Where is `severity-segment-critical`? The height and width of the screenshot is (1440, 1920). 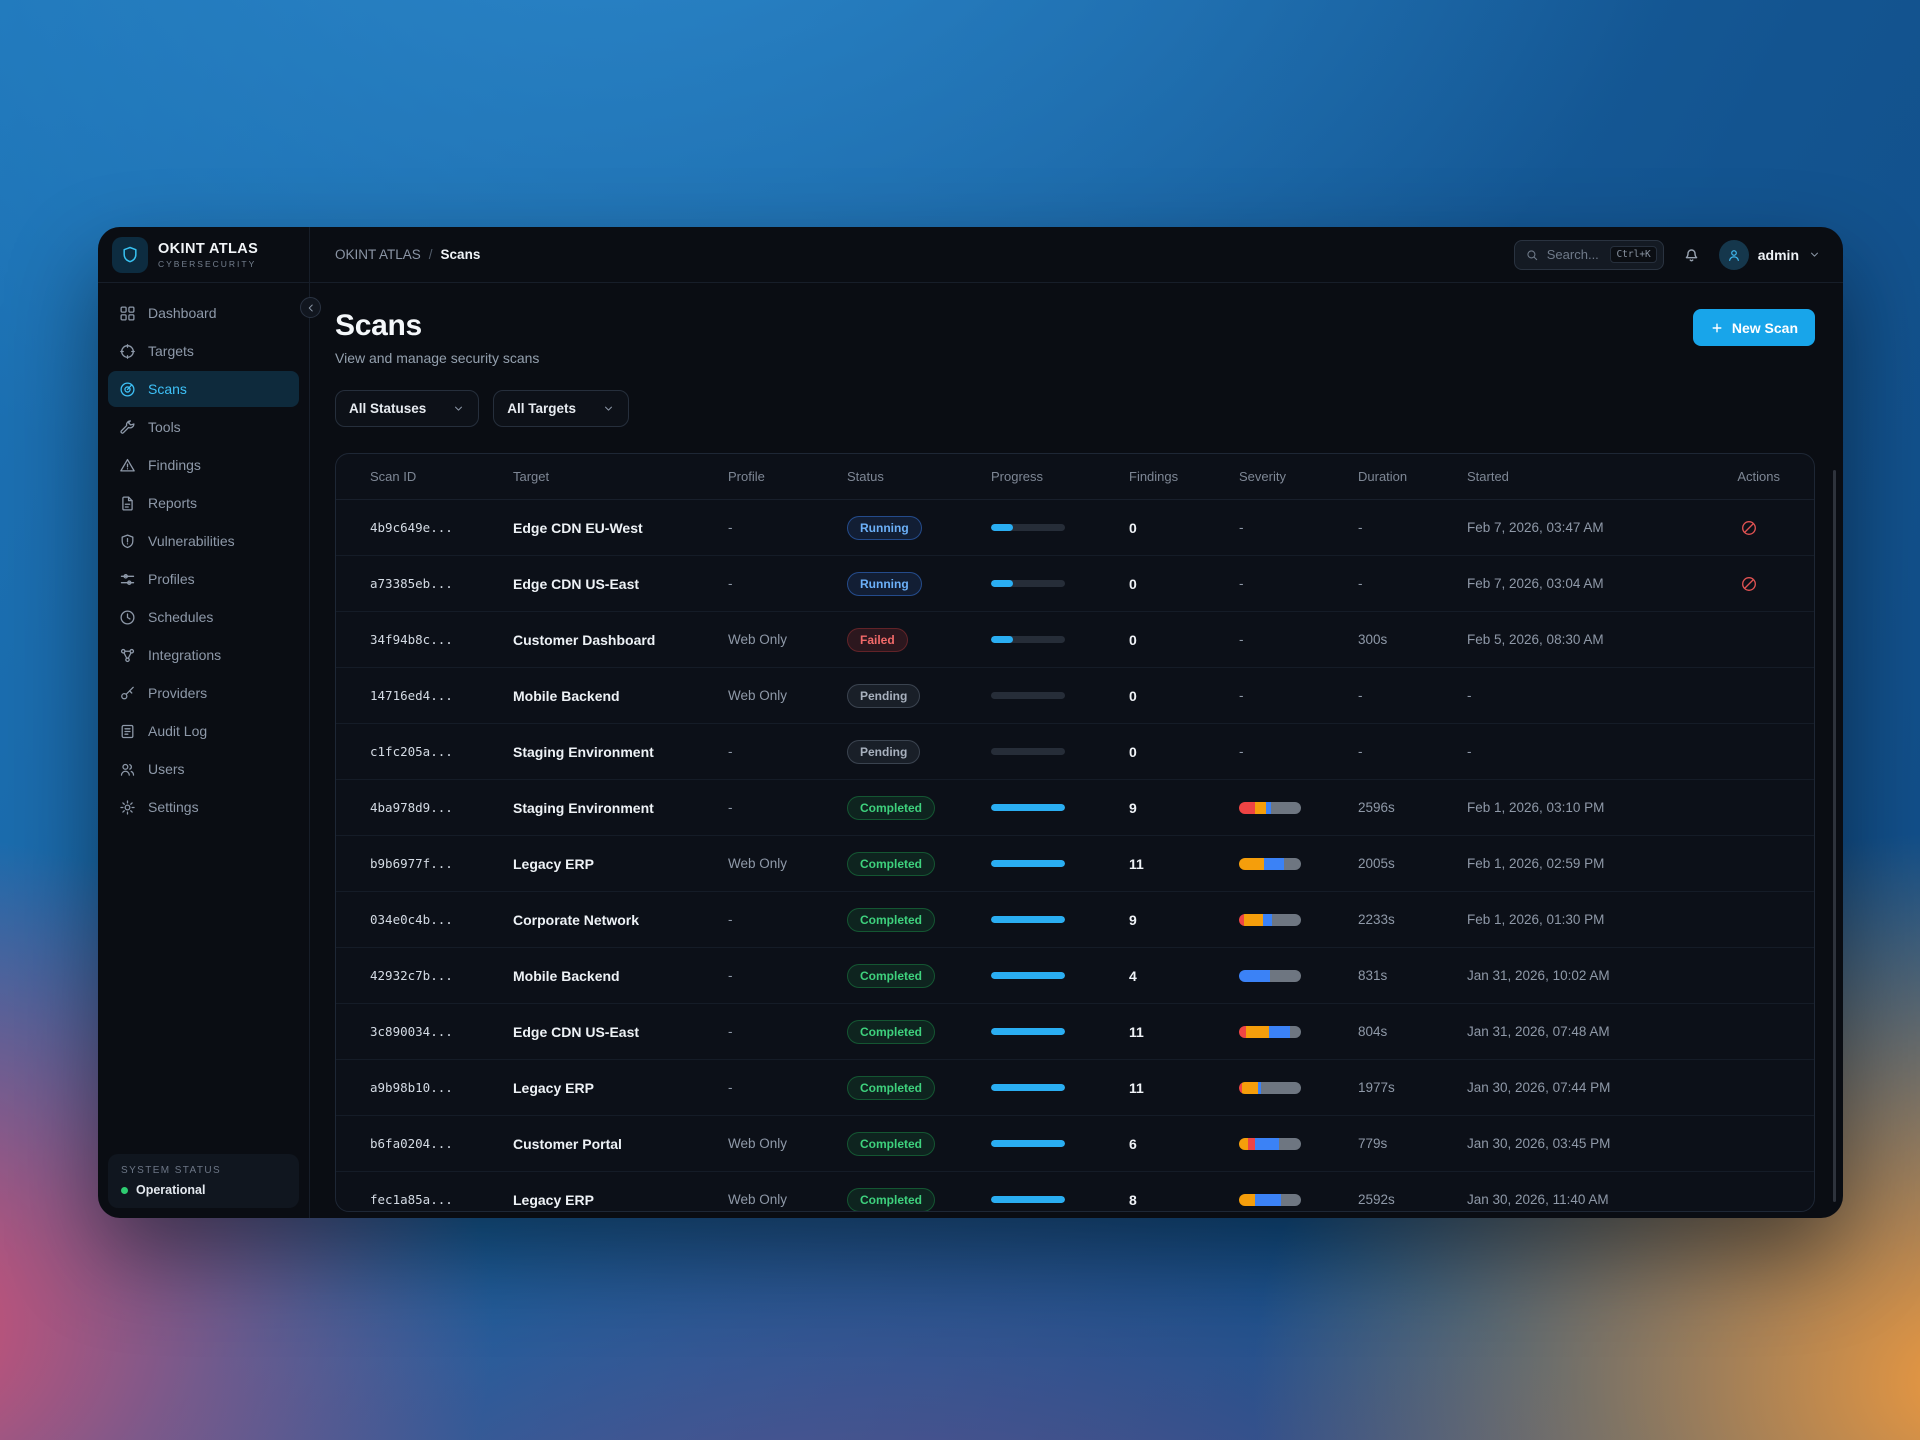 severity-segment-critical is located at coordinates (1241, 919).